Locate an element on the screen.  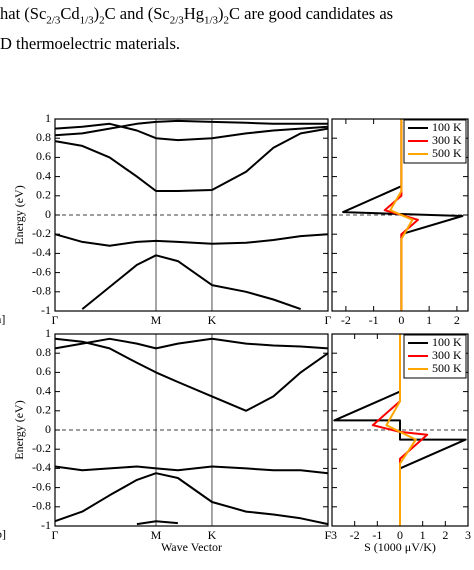
text-run: hat (Sc is located at coordinates (23, 13).